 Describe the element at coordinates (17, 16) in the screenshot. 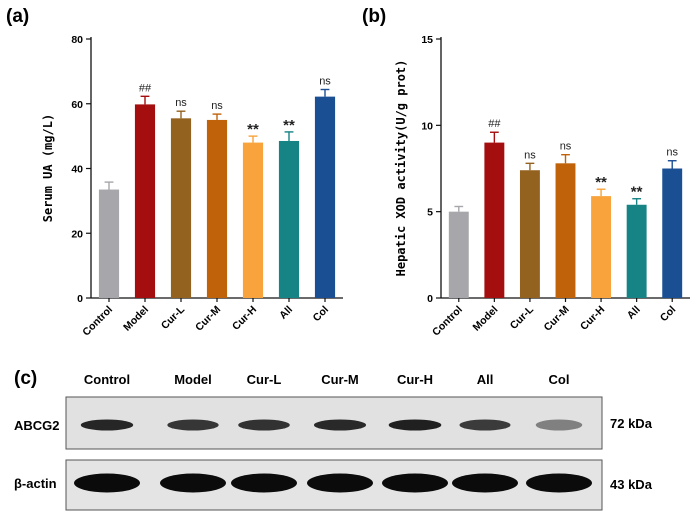

I see `panel-label-a: (a)` at that location.